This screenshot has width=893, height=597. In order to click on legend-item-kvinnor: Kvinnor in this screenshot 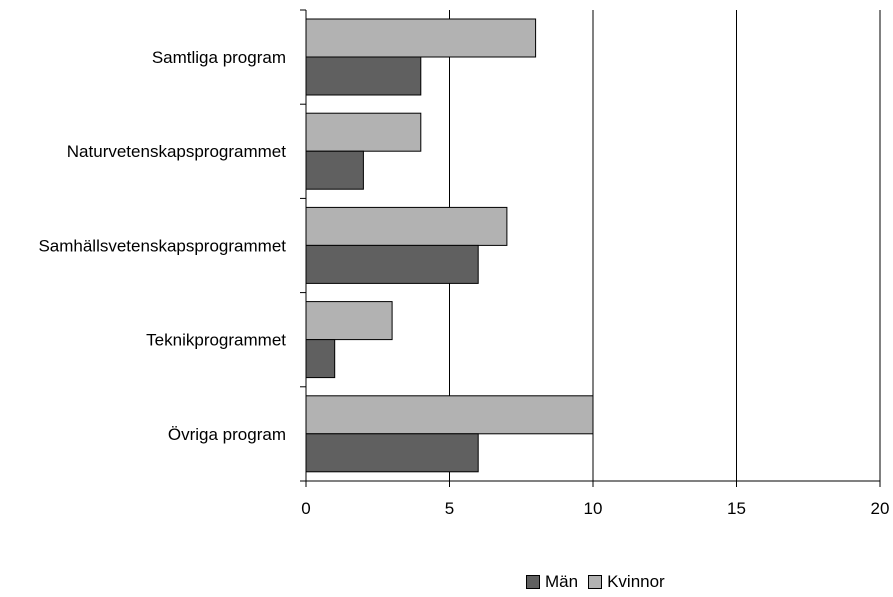, I will do `click(626, 582)`.